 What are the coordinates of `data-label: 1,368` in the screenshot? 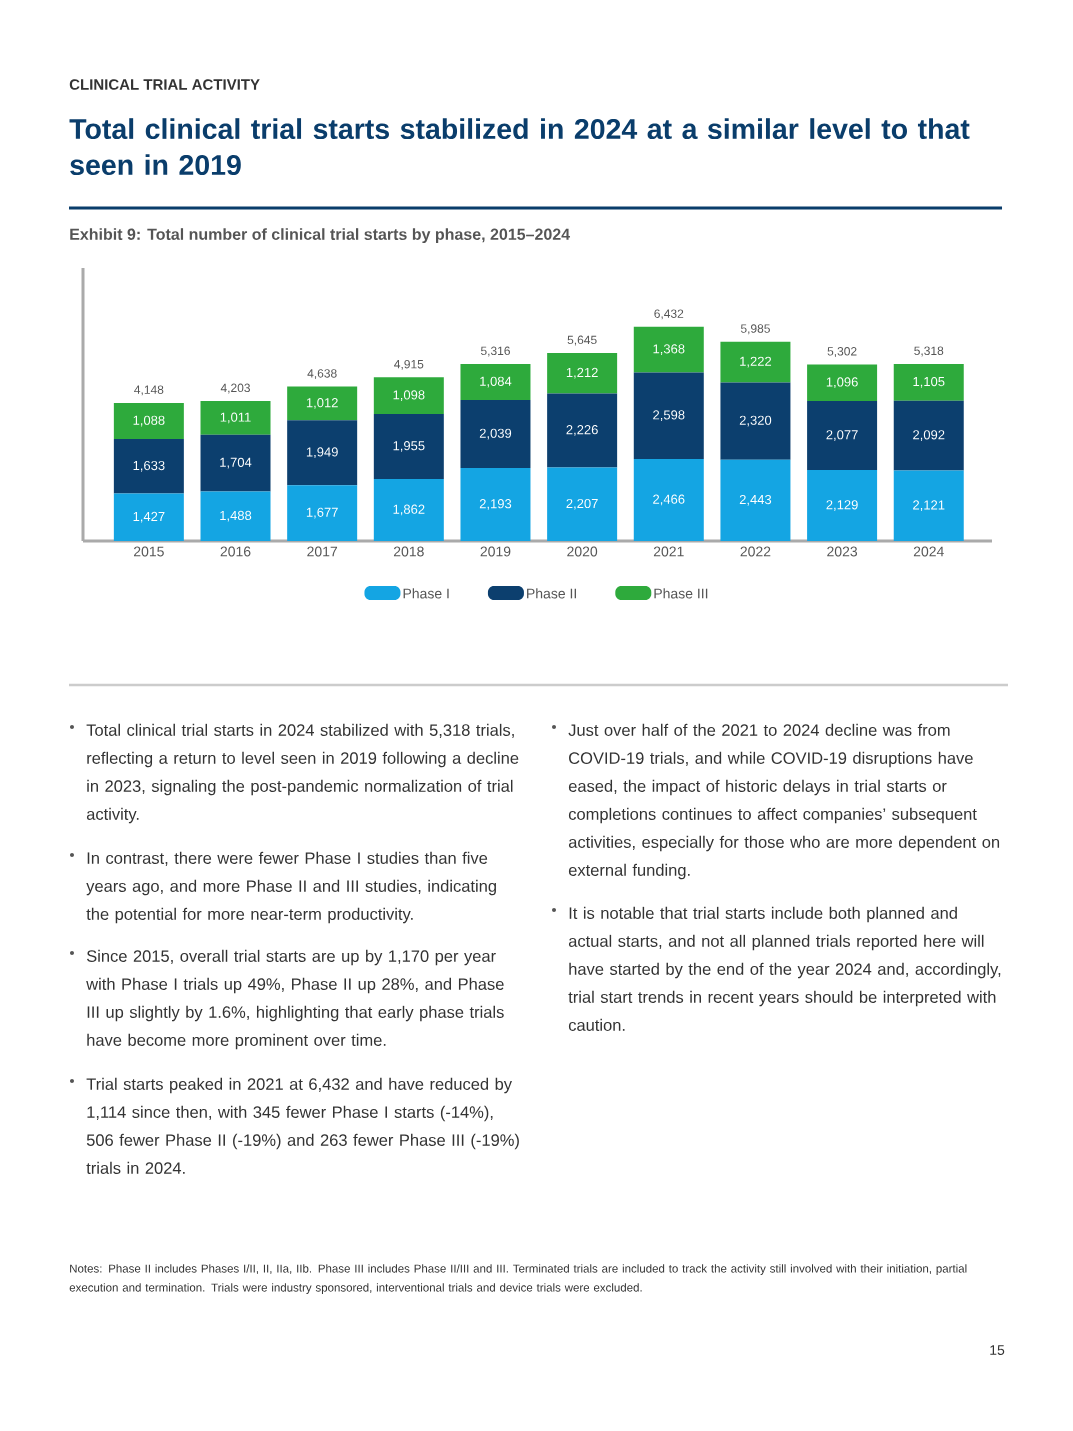 It's located at (669, 349).